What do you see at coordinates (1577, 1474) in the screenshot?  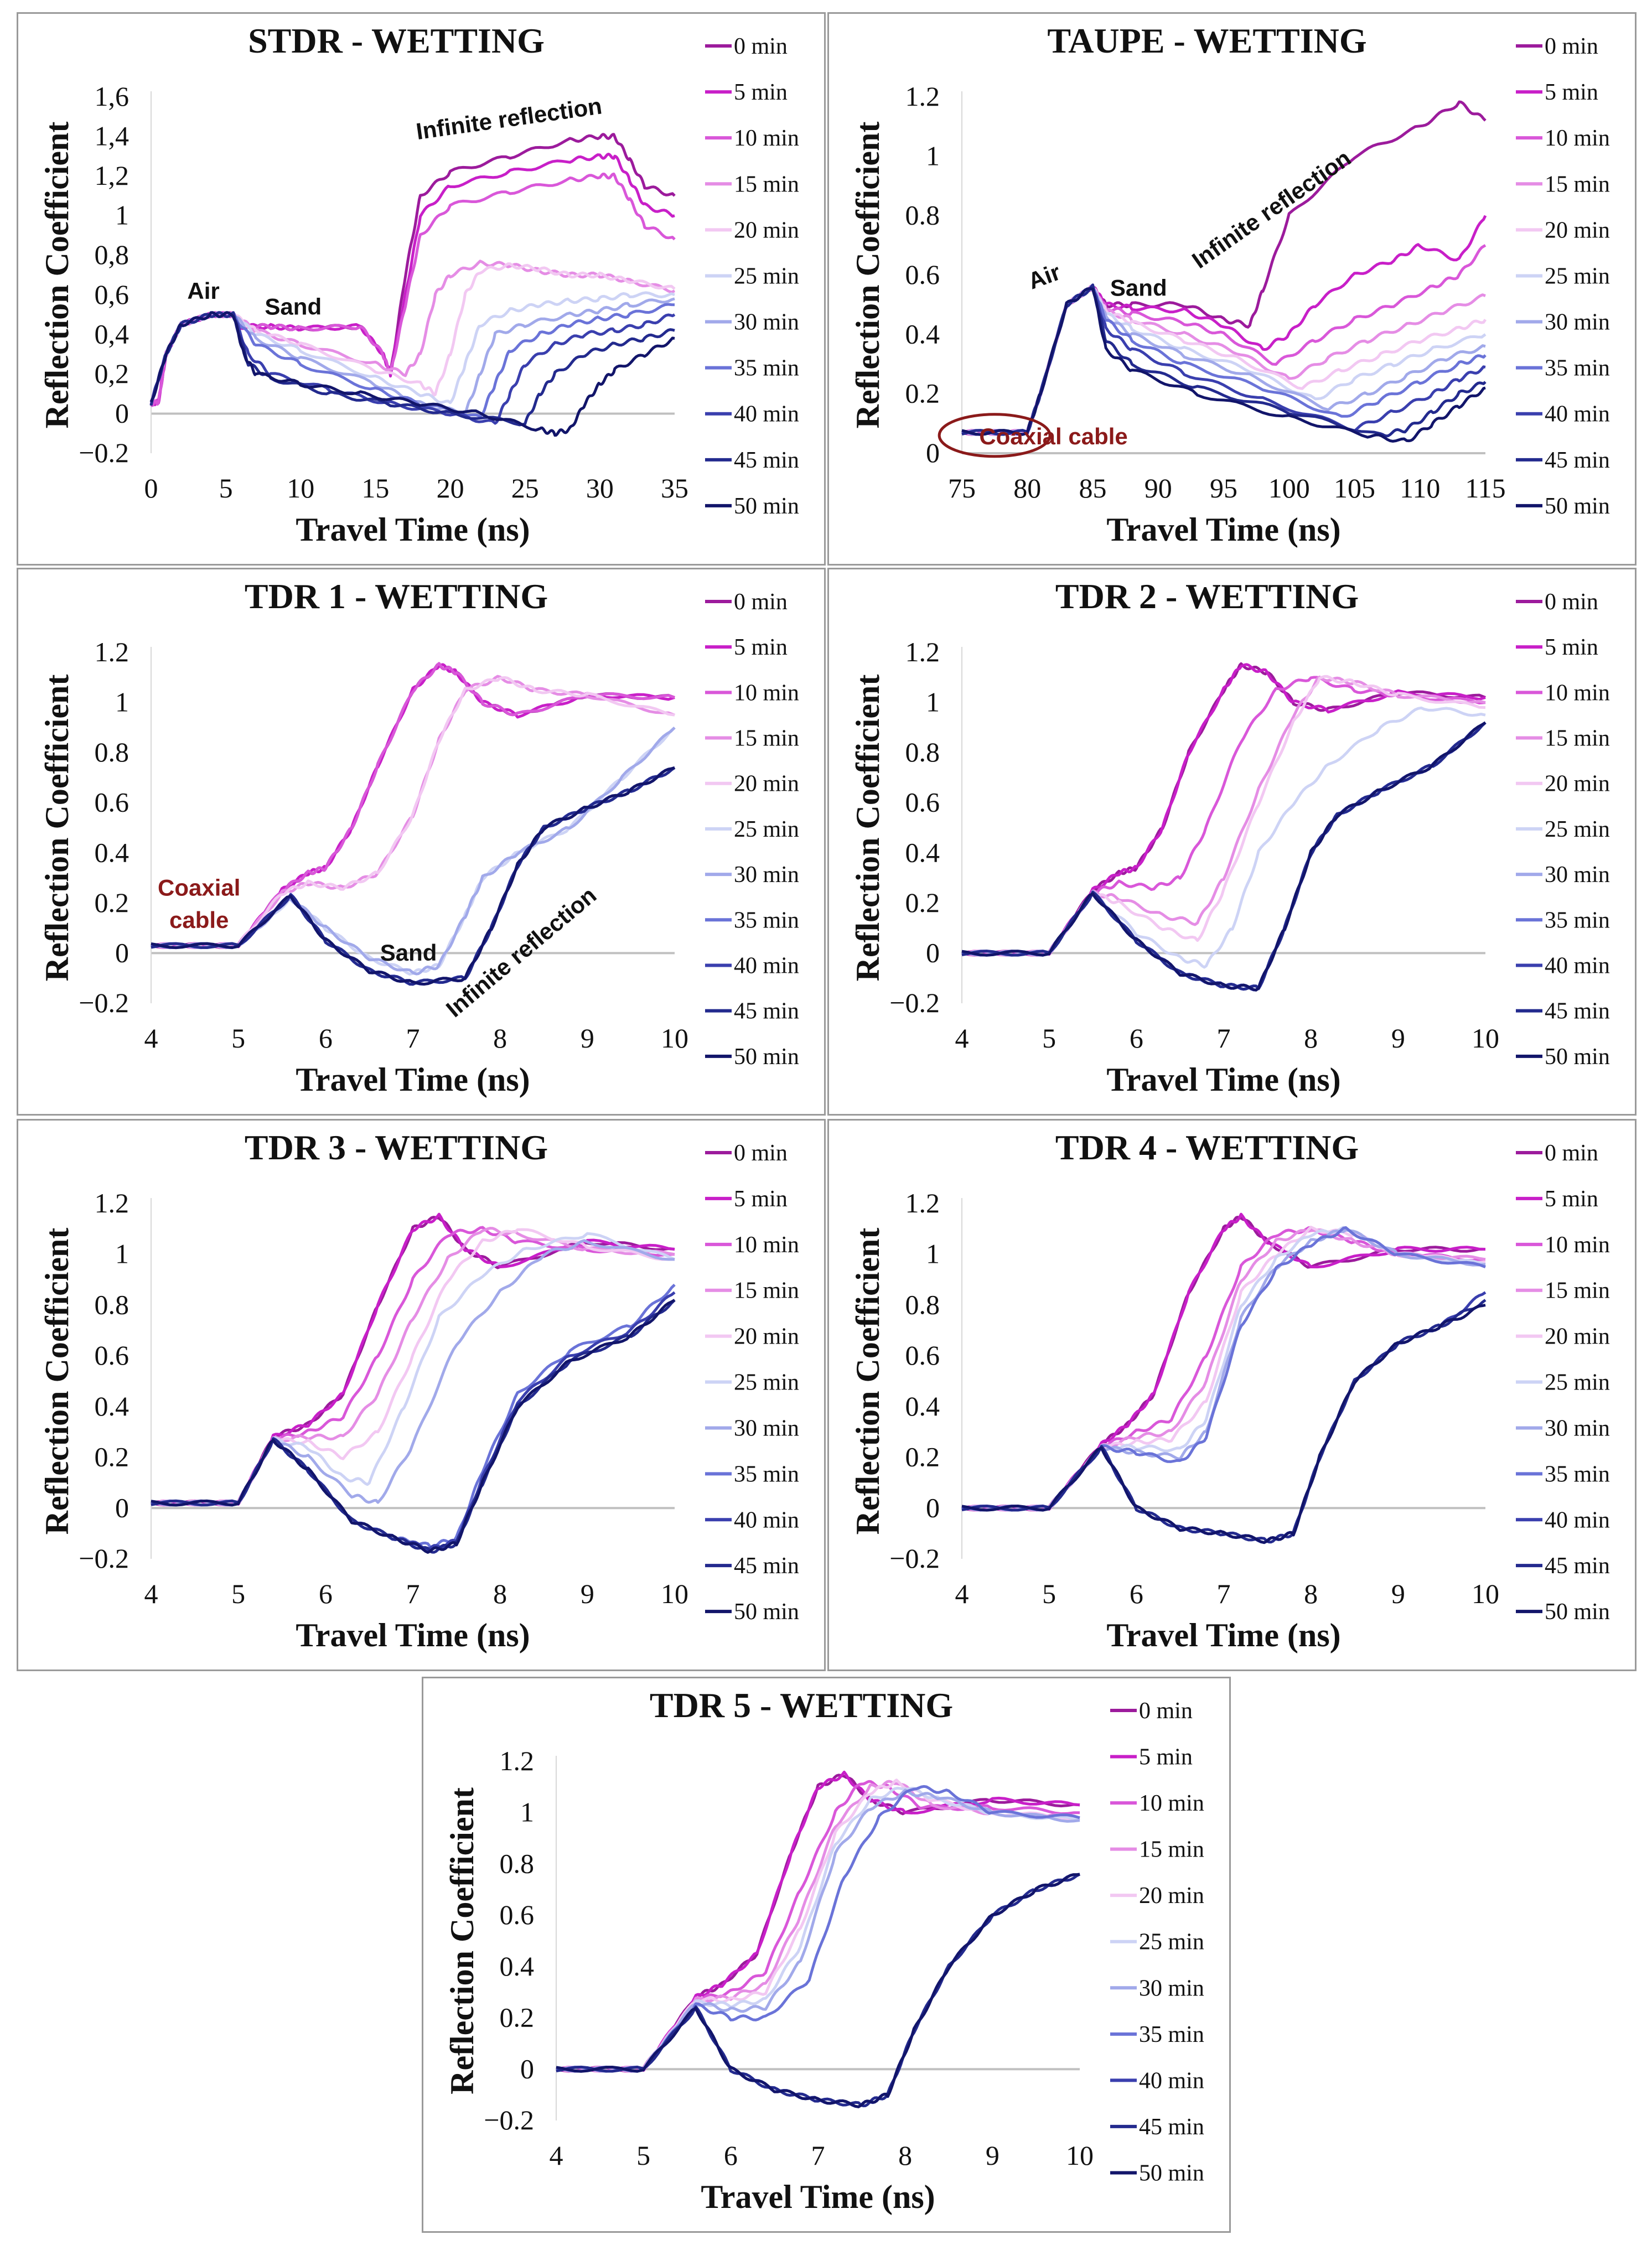 I see `legend-label: 35 min` at bounding box center [1577, 1474].